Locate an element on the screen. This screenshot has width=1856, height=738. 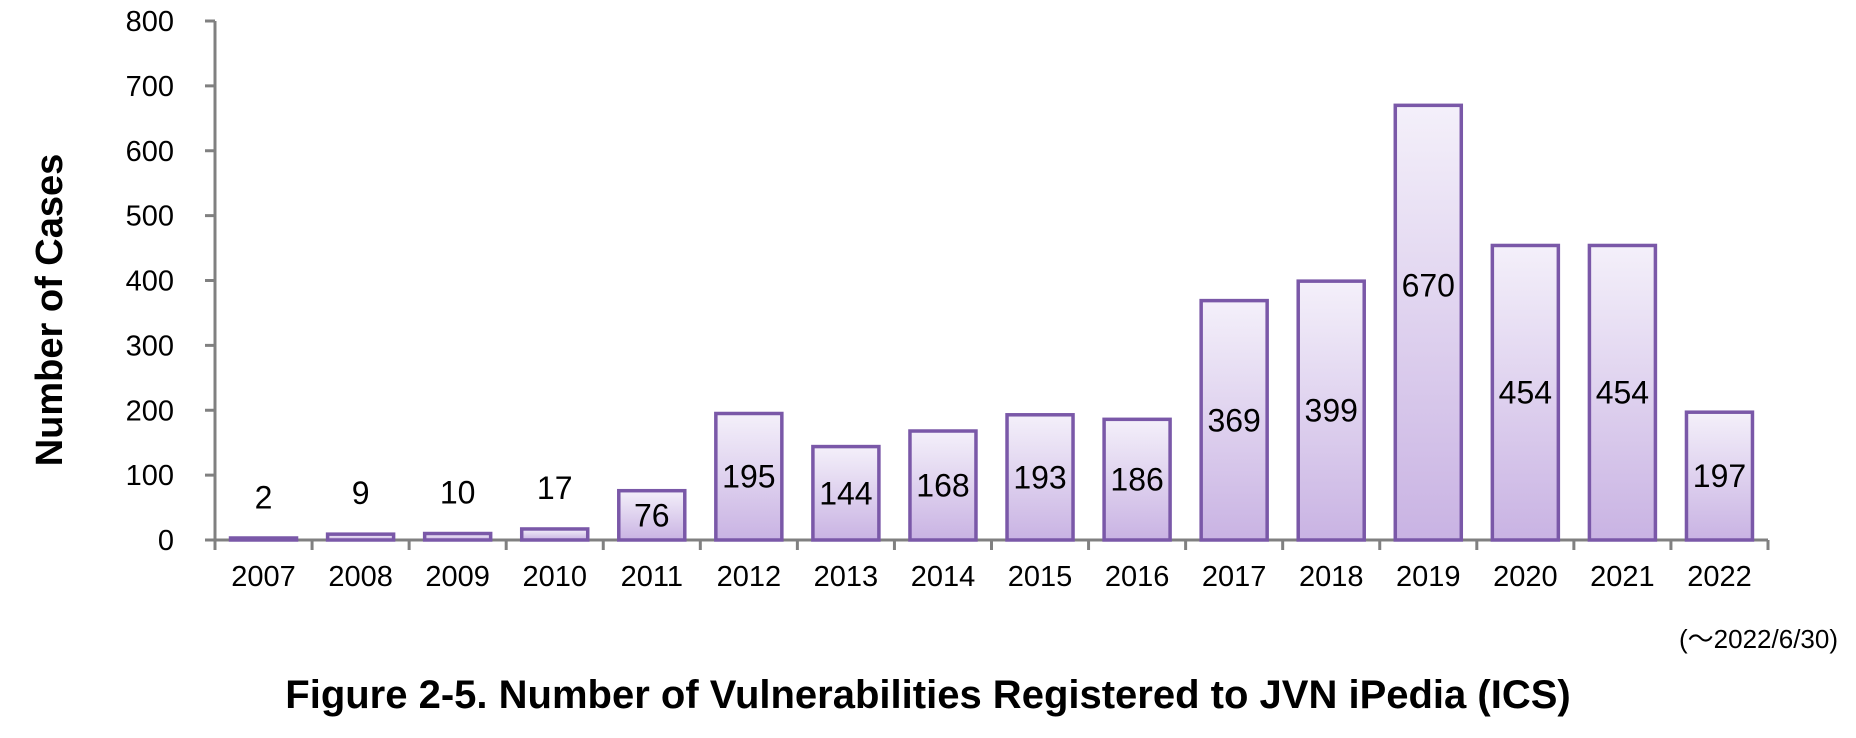
bar-2014 is located at coordinates (943, 485).